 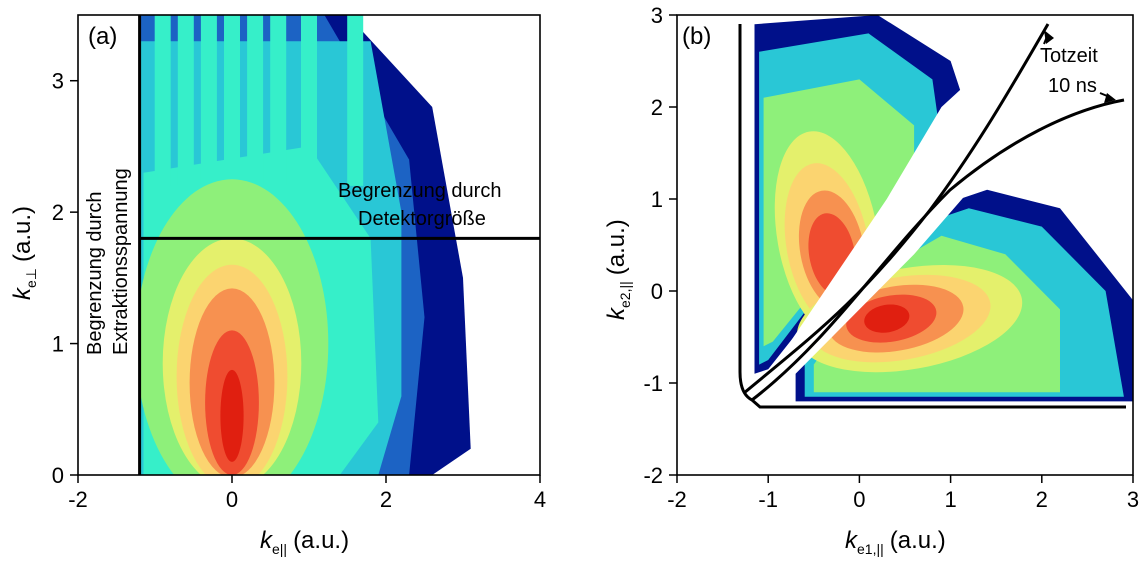 I want to click on panel-b-ytick-label-5: 3, so click(x=657, y=15).